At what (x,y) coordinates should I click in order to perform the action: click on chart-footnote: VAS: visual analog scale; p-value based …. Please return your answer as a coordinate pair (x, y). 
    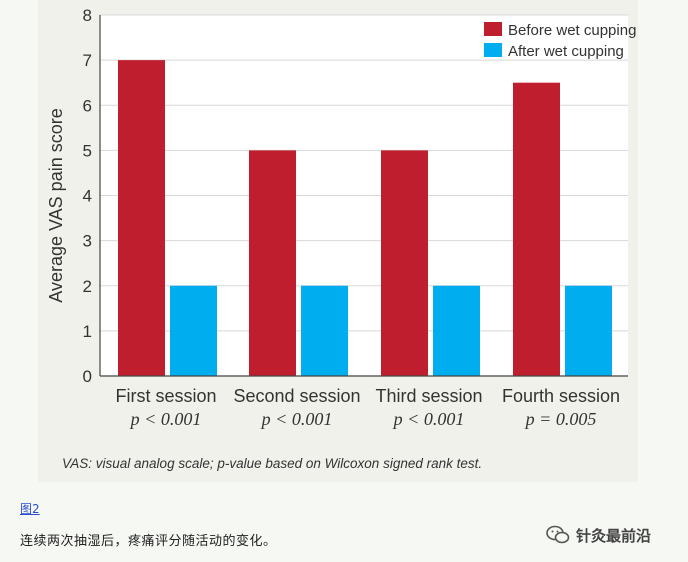
    Looking at the image, I should click on (272, 463).